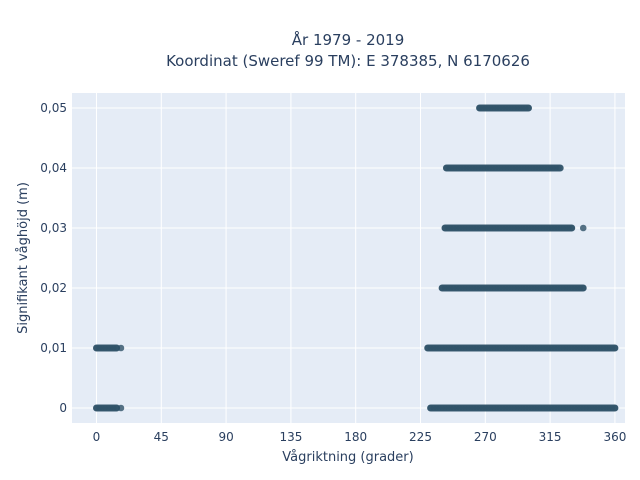 This screenshot has height=480, width=640. I want to click on x-tick-label: 315, so click(550, 437).